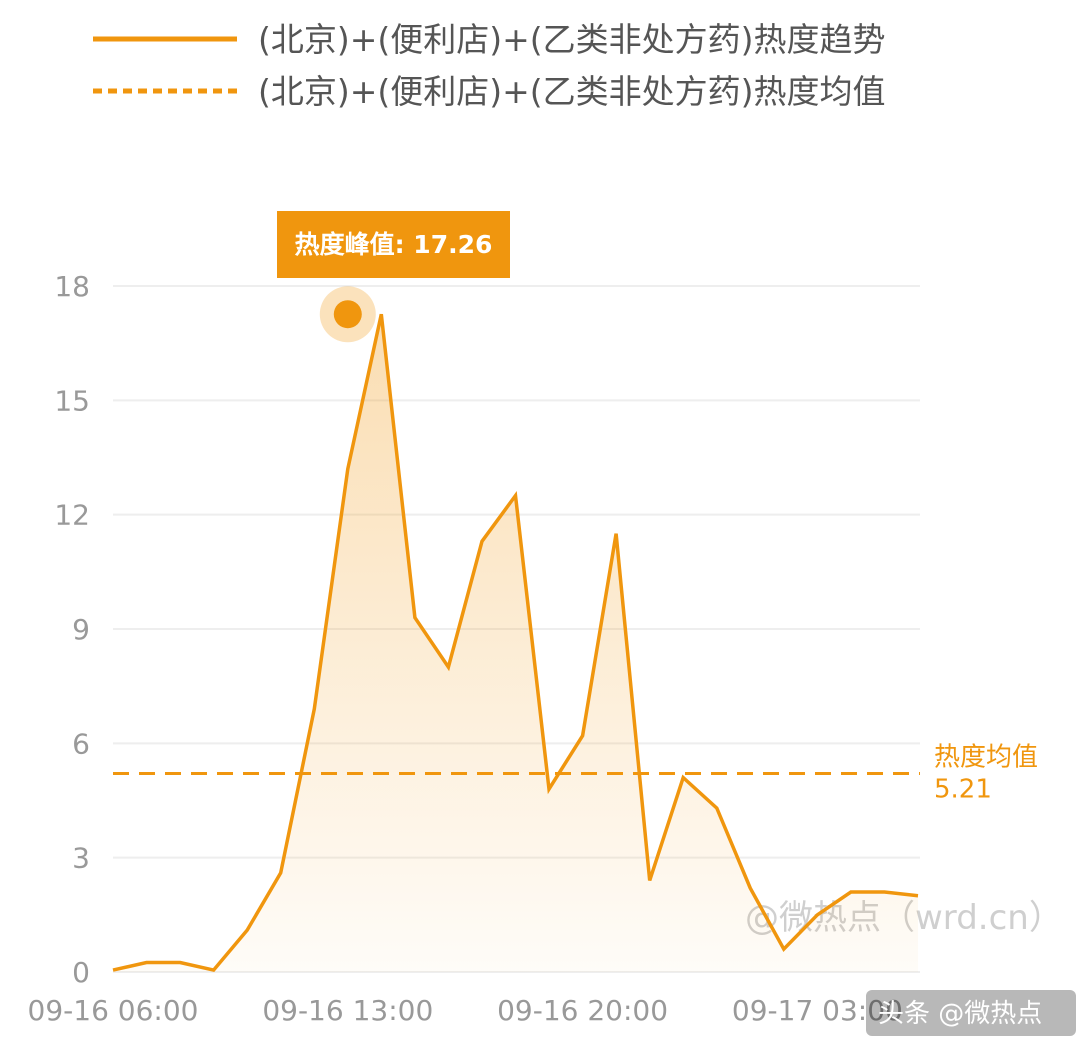 The height and width of the screenshot is (1049, 1080). I want to click on corner-watermark-bg, so click(971, 1013).